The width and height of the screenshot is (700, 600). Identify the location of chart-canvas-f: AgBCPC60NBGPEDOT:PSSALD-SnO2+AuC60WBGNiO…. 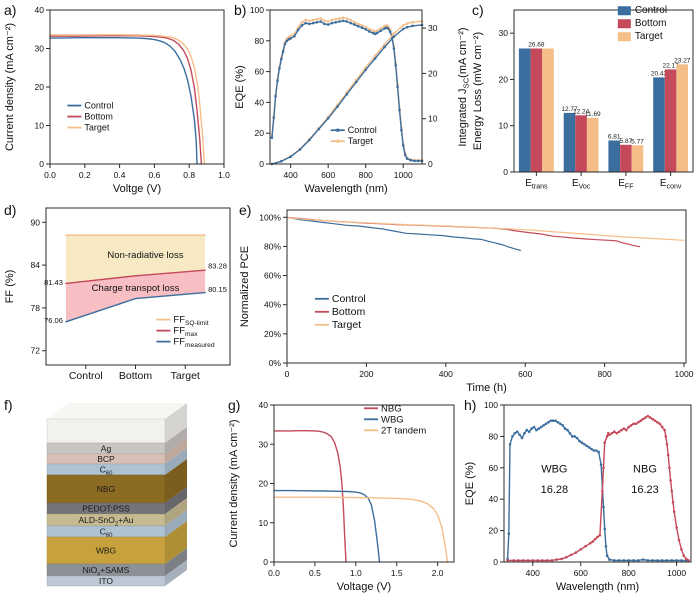
(116, 494).